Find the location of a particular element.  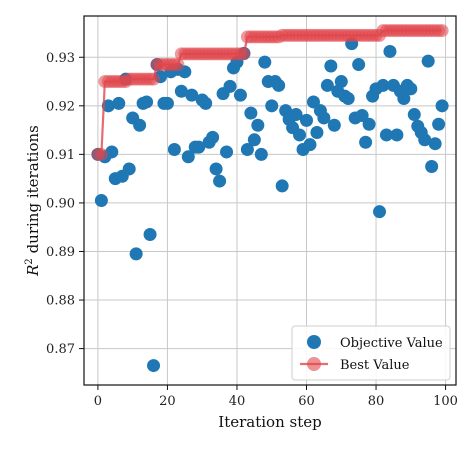

y-tick-label: 0.87 is located at coordinates (60, 349).